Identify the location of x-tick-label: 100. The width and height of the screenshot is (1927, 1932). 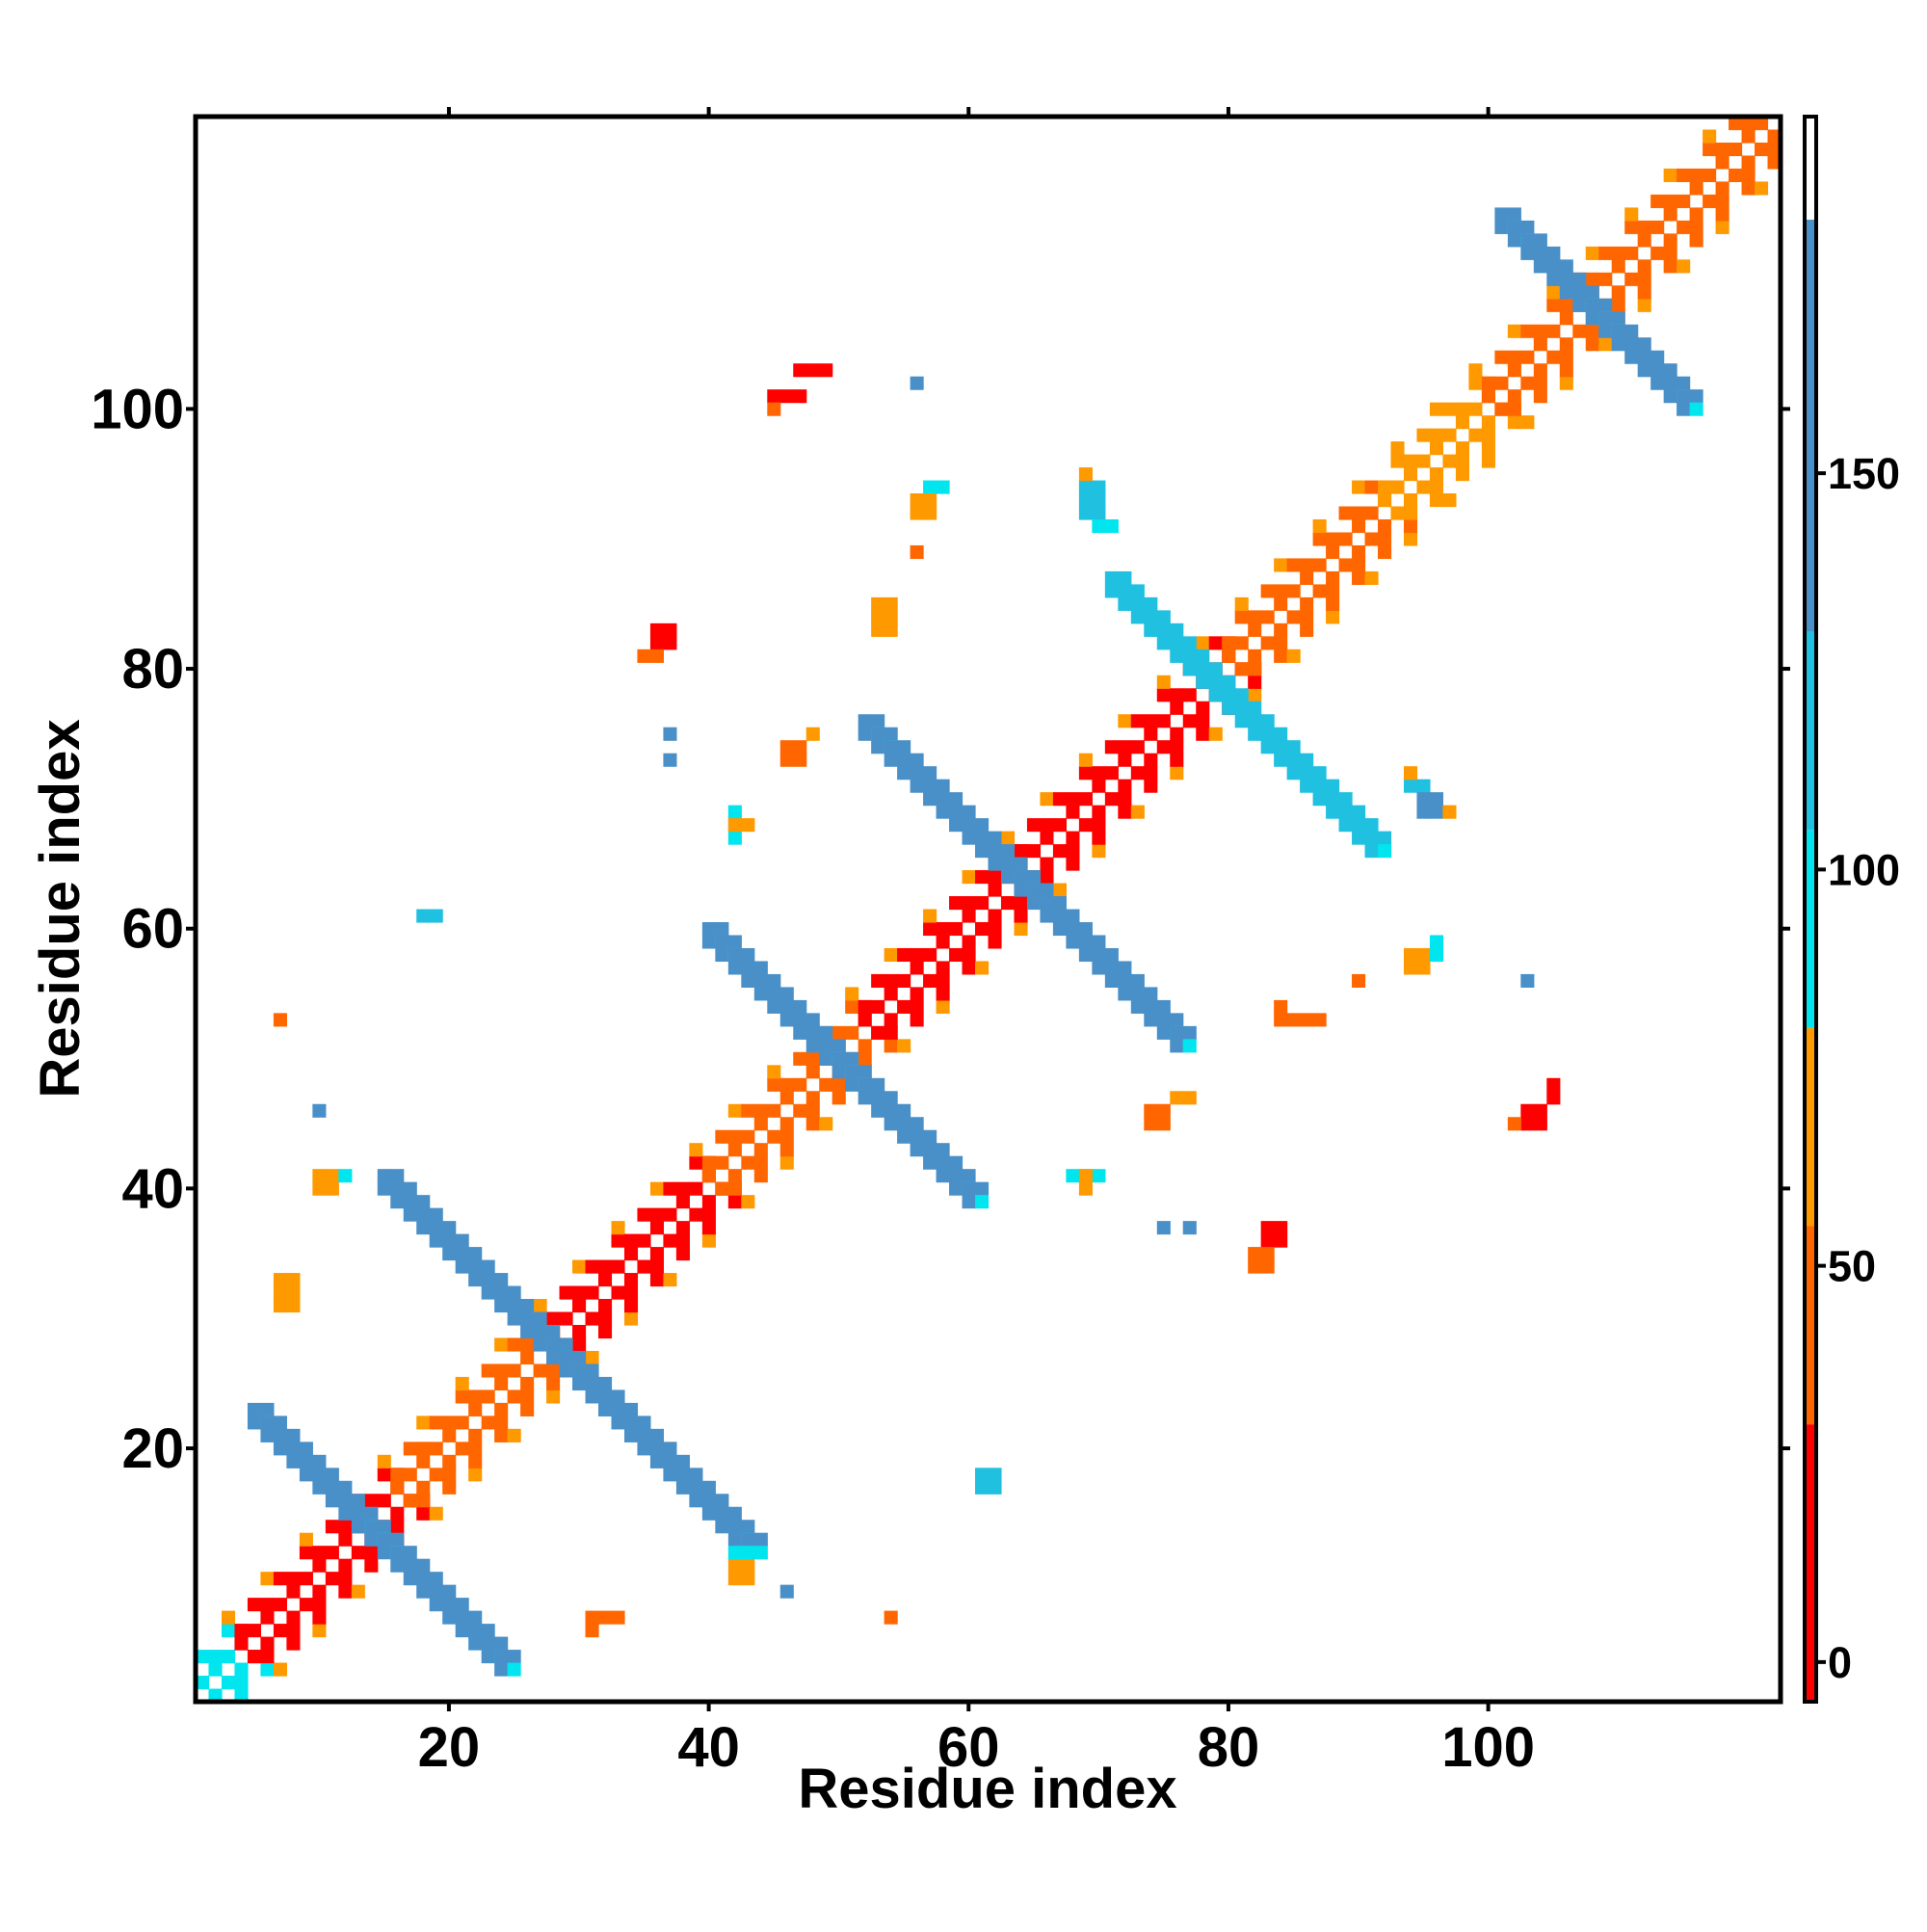
(1488, 1747).